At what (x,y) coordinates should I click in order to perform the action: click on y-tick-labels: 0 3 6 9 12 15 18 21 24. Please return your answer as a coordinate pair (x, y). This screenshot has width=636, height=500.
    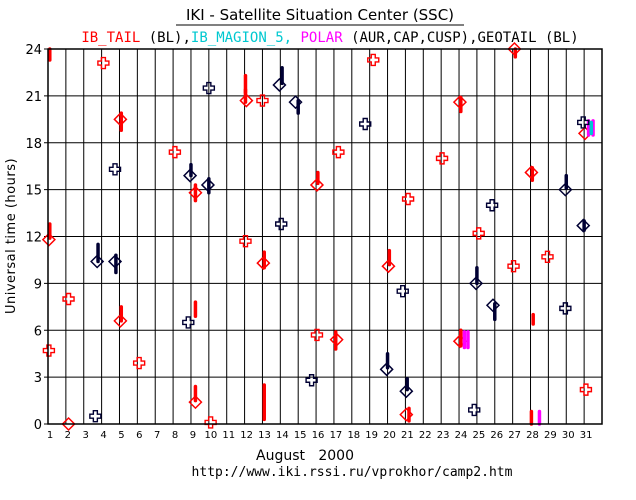
    Looking at the image, I should click on (36, 238).